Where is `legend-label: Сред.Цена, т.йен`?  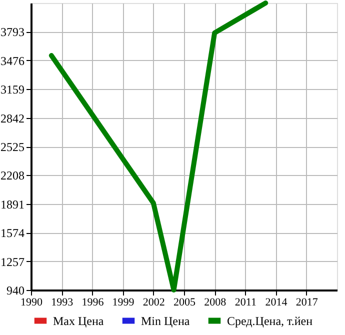
legend-label: Сред.Цена, т.йен is located at coordinates (270, 321).